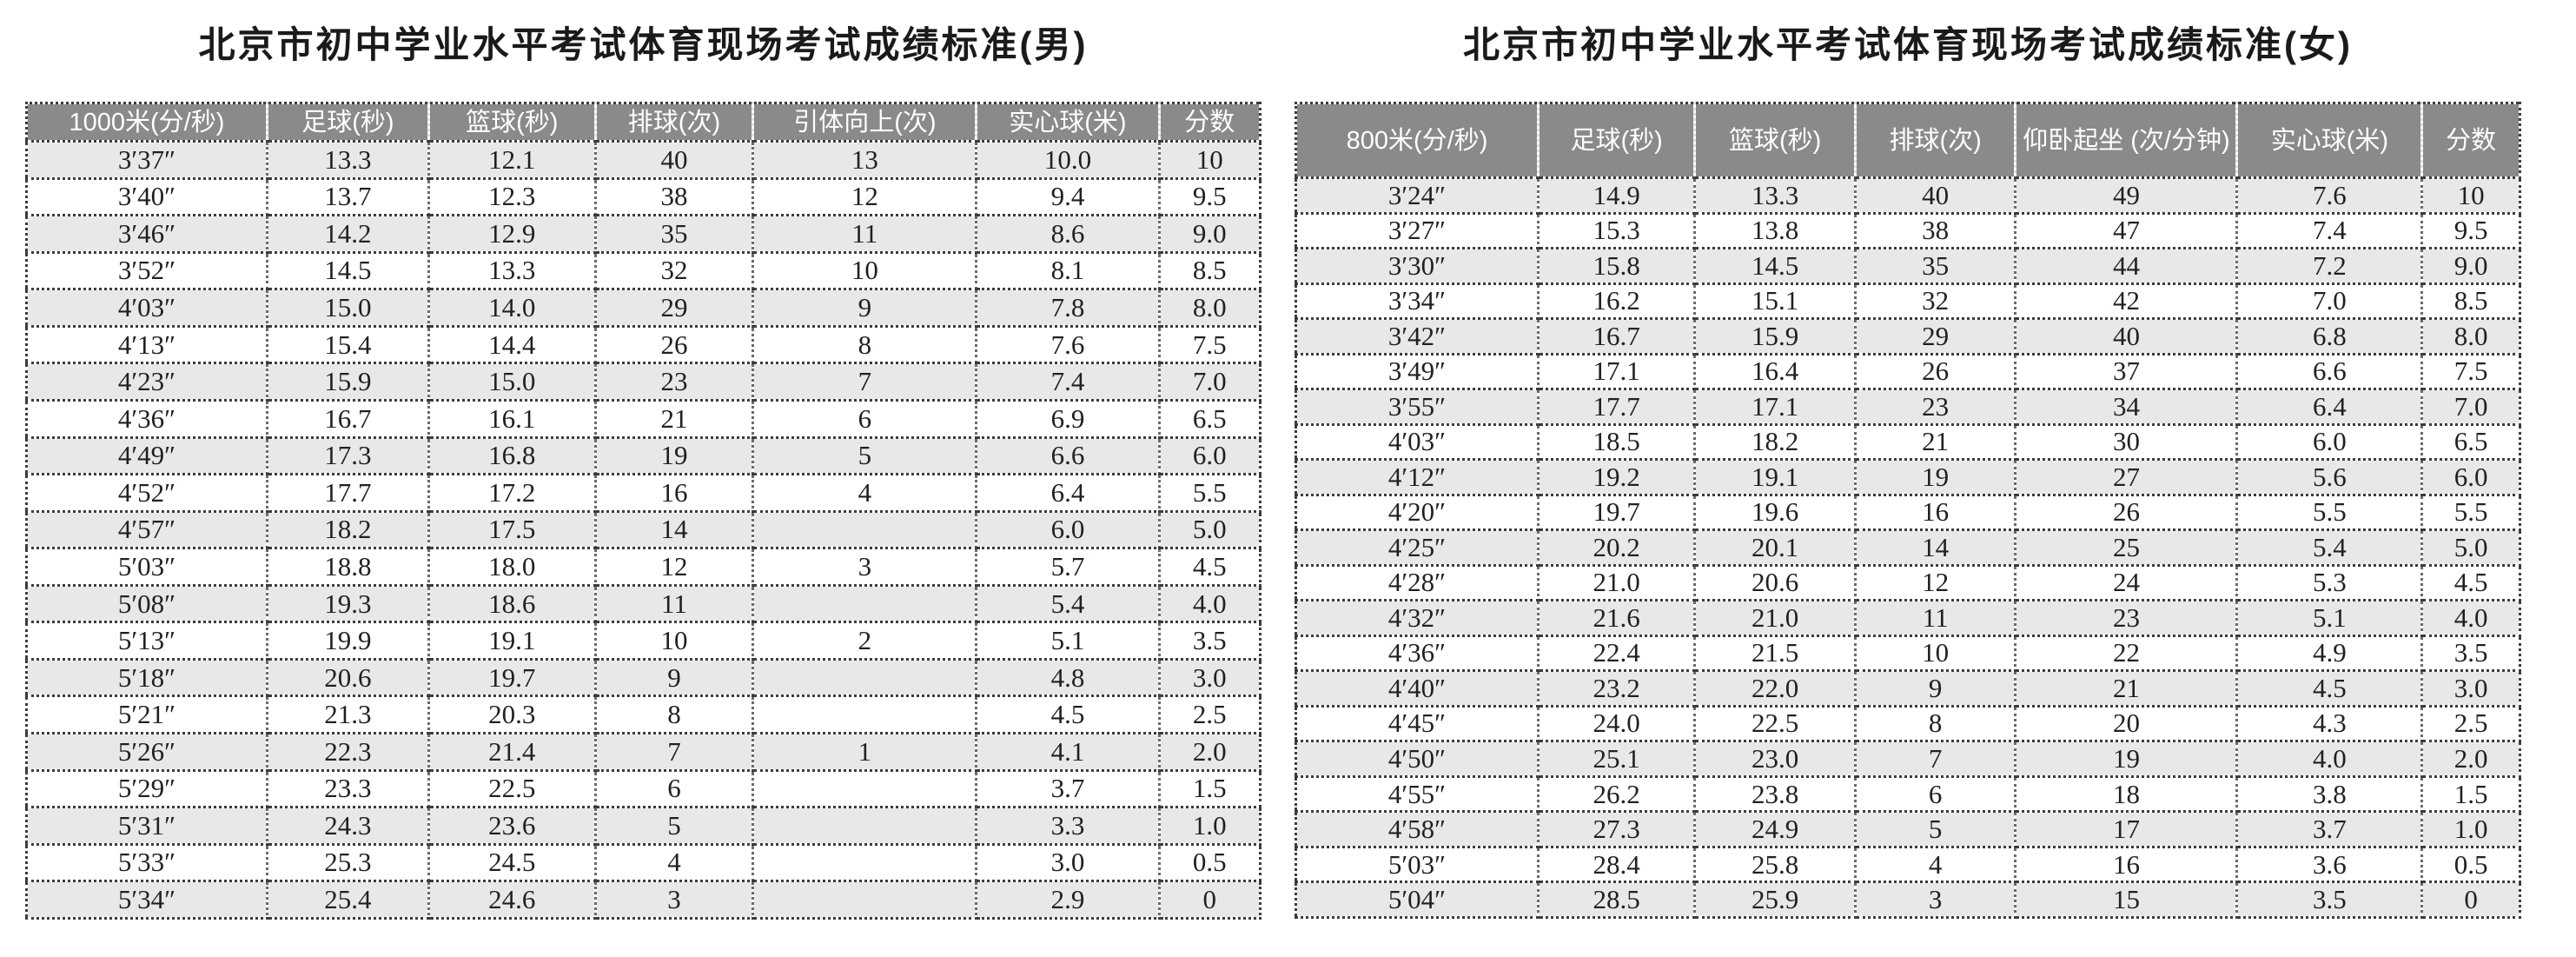 Image resolution: width=2576 pixels, height=957 pixels. Describe the element at coordinates (512, 530) in the screenshot. I see `table-cell: 17.5` at that location.